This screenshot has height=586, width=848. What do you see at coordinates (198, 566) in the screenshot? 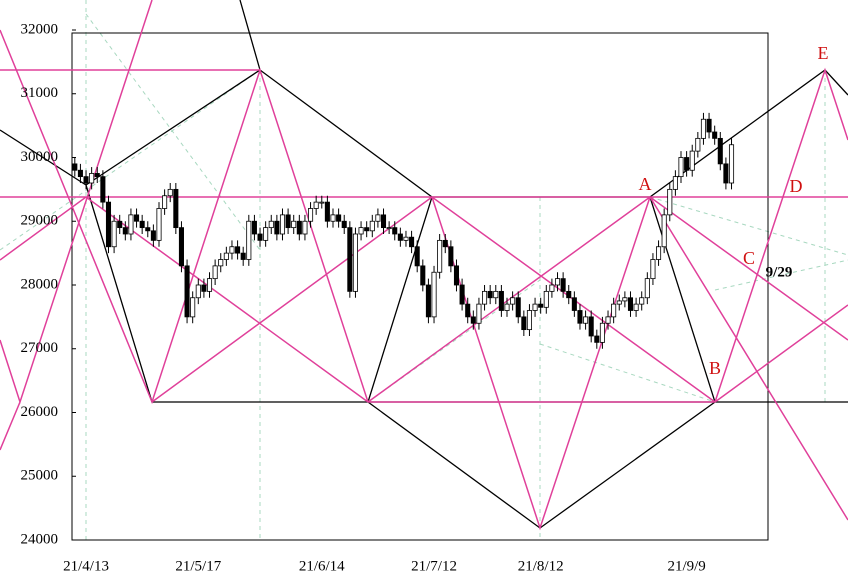
I see `x-tick-label: 21/5/17` at bounding box center [198, 566].